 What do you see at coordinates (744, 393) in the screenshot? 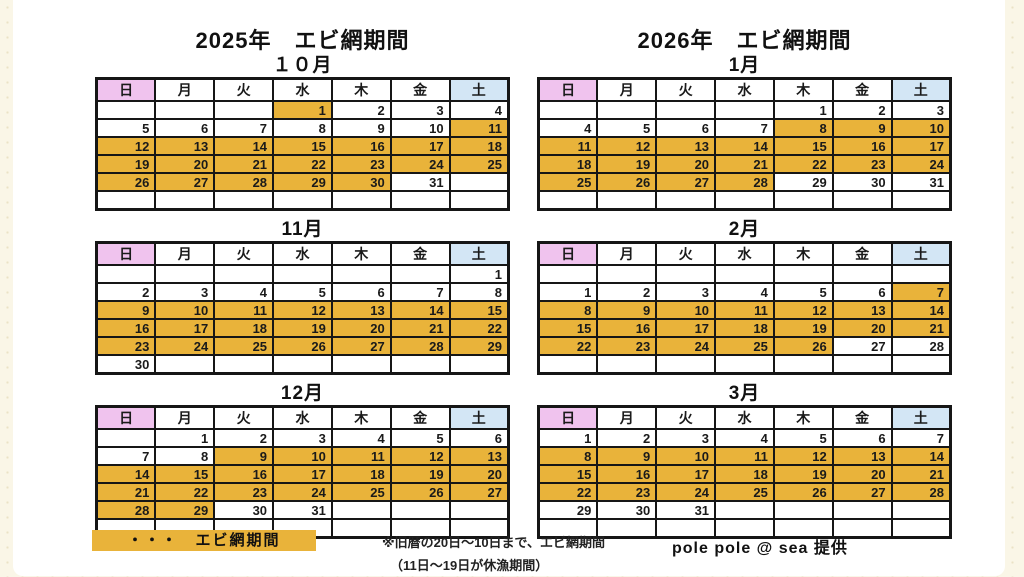
I see `month-title-2026-03: 3月` at bounding box center [744, 393].